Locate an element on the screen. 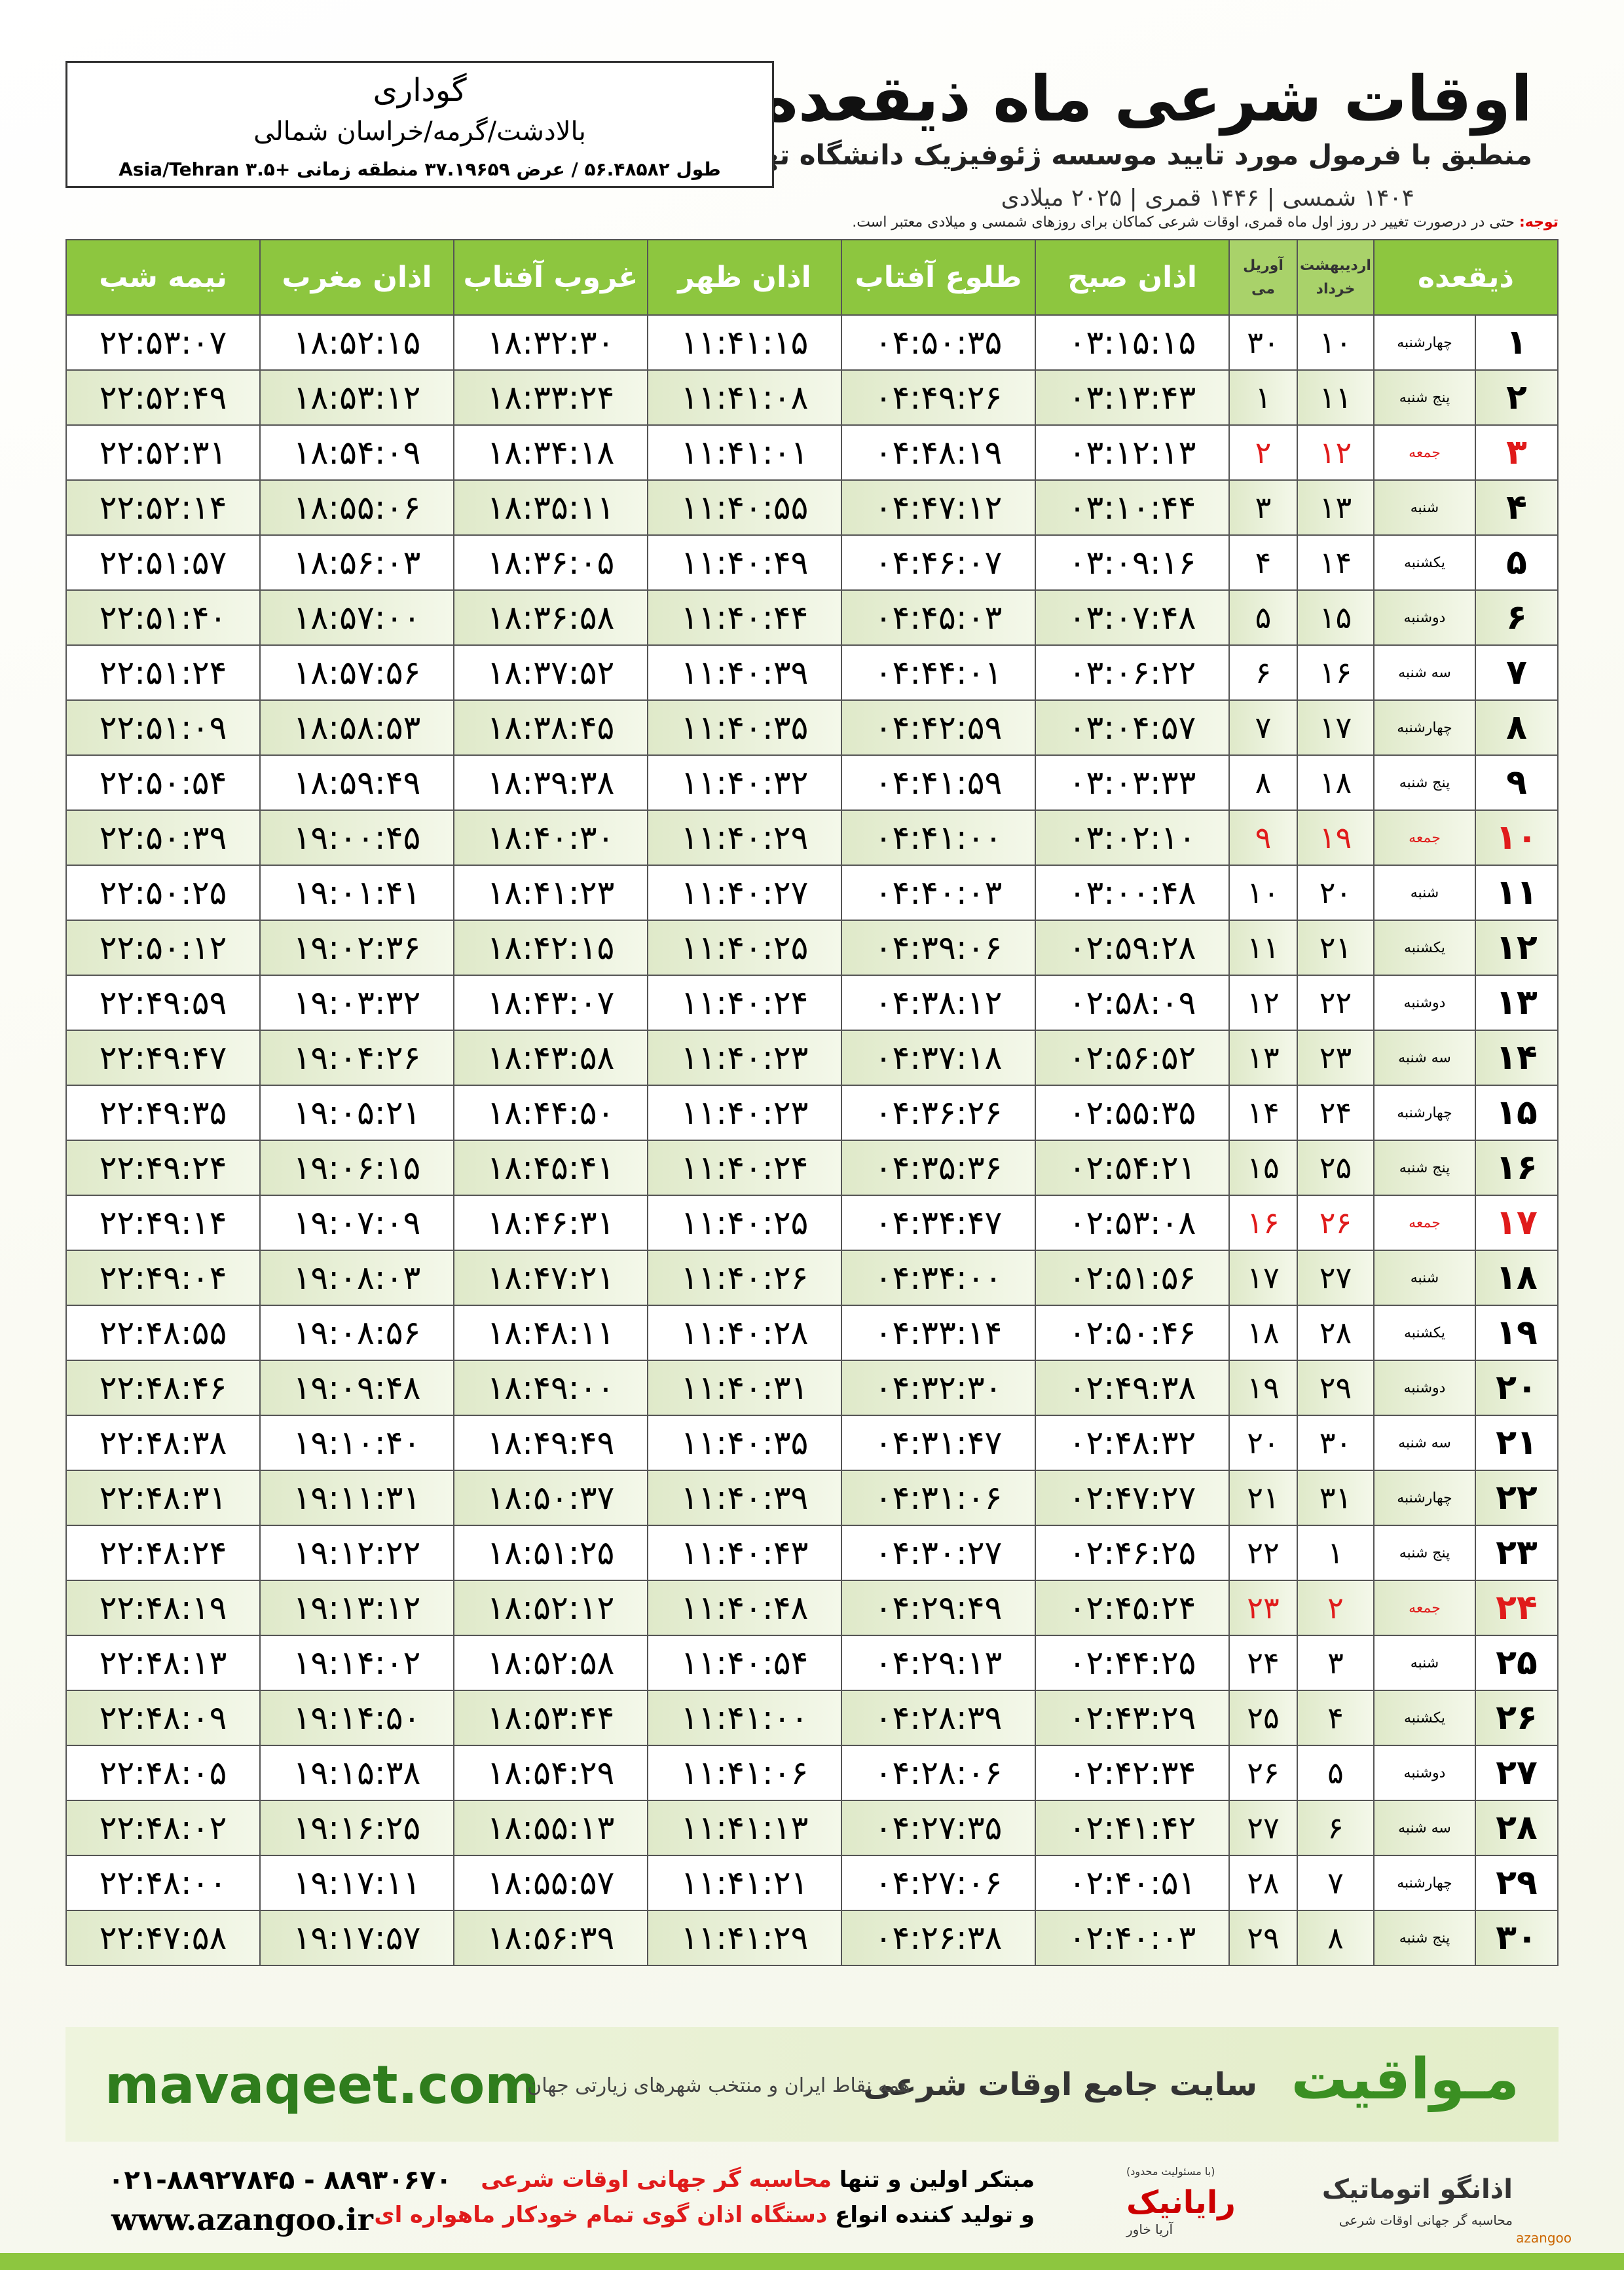 The width and height of the screenshot is (1624, 2270). time-cell: ۱۸:۴۲:۱۵ is located at coordinates (550, 948).